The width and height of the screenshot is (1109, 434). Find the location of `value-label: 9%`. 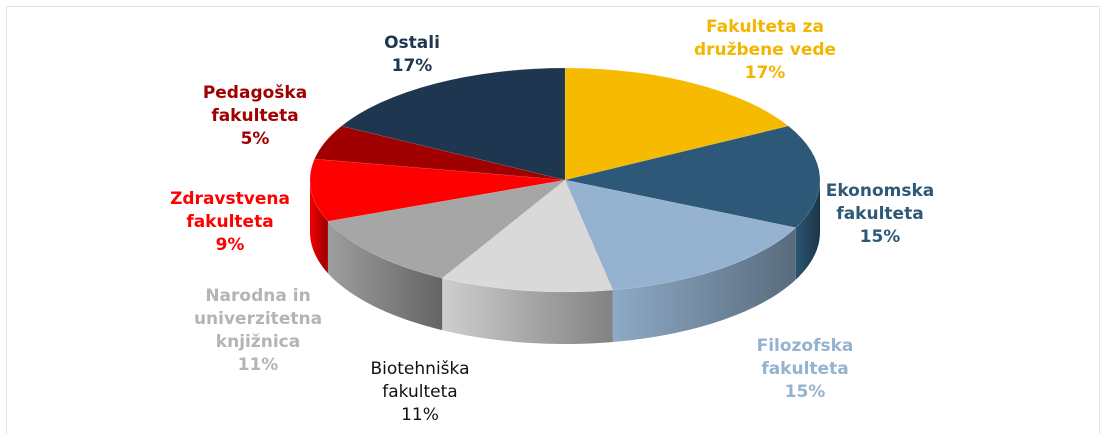

value-label: 9% is located at coordinates (230, 245).